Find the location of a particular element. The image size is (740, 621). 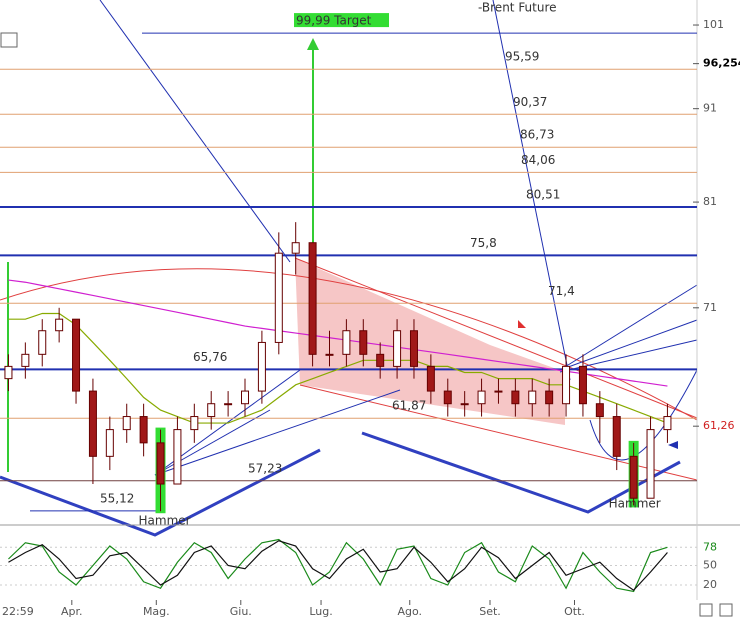

x-tick-label: Giu. is located at coordinates (241, 611).